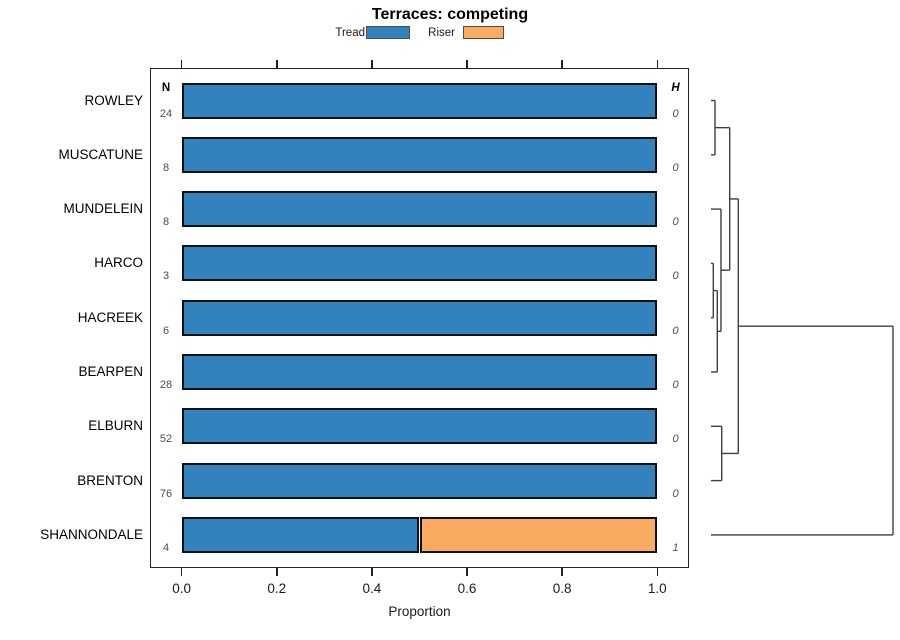 The width and height of the screenshot is (900, 640). Describe the element at coordinates (166, 493) in the screenshot. I see `n-value: 76` at that location.